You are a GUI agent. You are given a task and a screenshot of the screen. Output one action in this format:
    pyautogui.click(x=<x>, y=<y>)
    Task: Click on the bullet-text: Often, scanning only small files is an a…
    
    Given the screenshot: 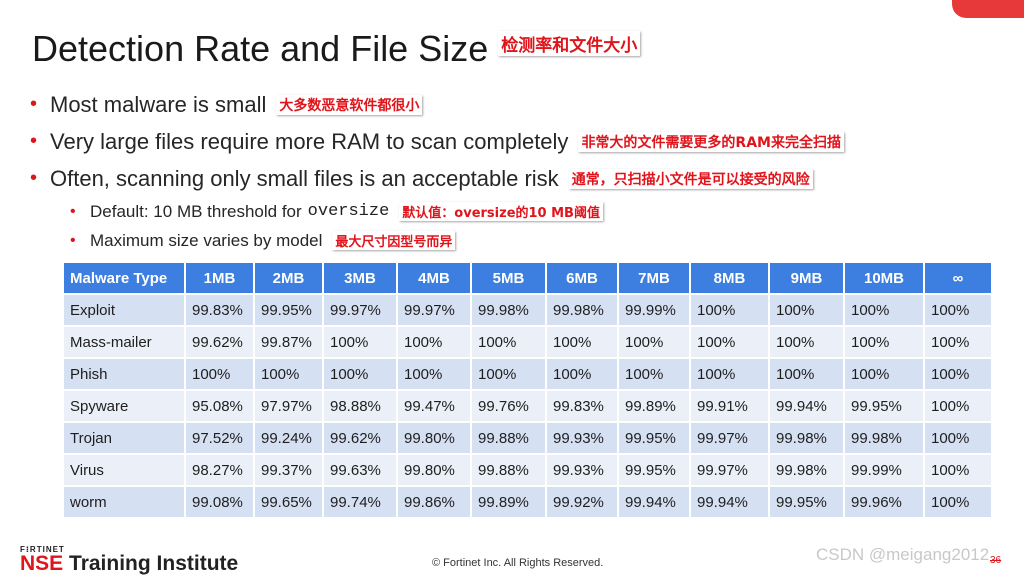 What is the action you would take?
    pyautogui.click(x=304, y=178)
    